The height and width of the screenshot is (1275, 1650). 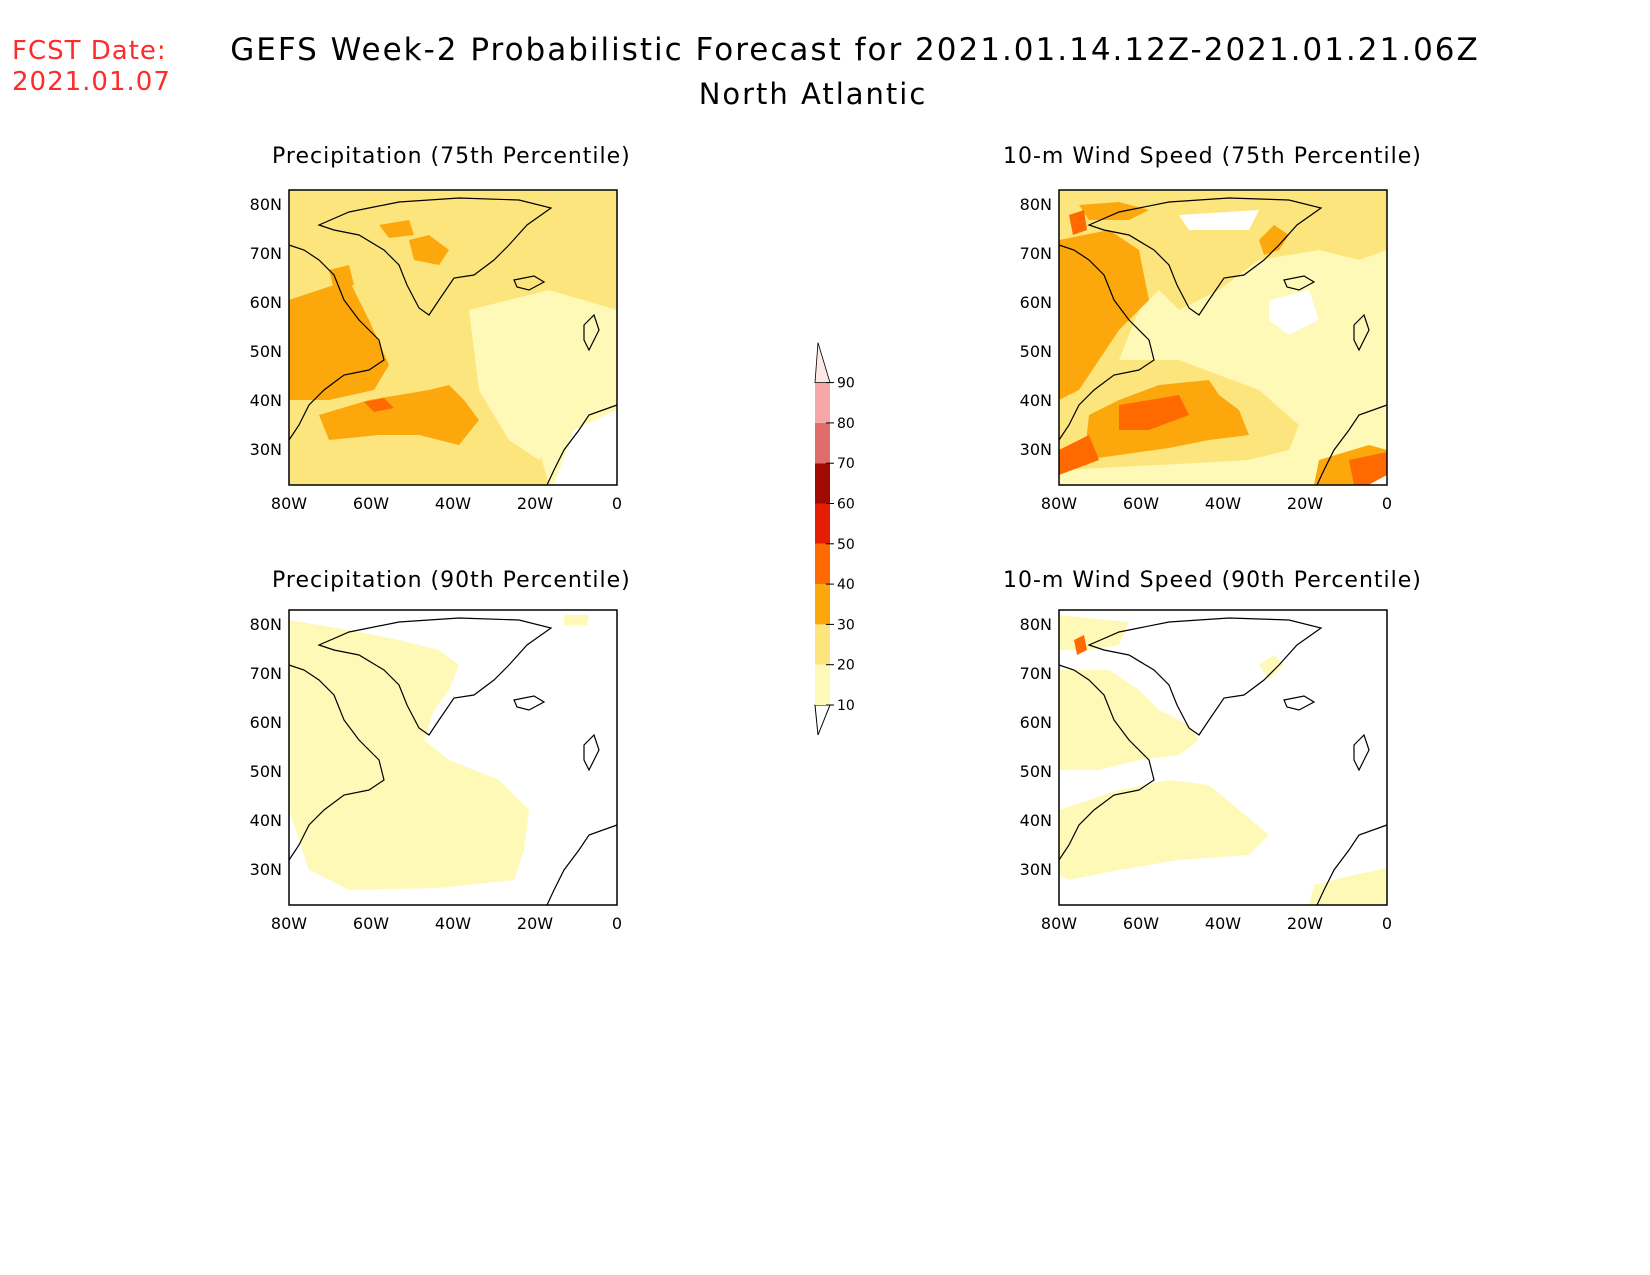 I want to click on colorbar-label: 60, so click(x=846, y=505).